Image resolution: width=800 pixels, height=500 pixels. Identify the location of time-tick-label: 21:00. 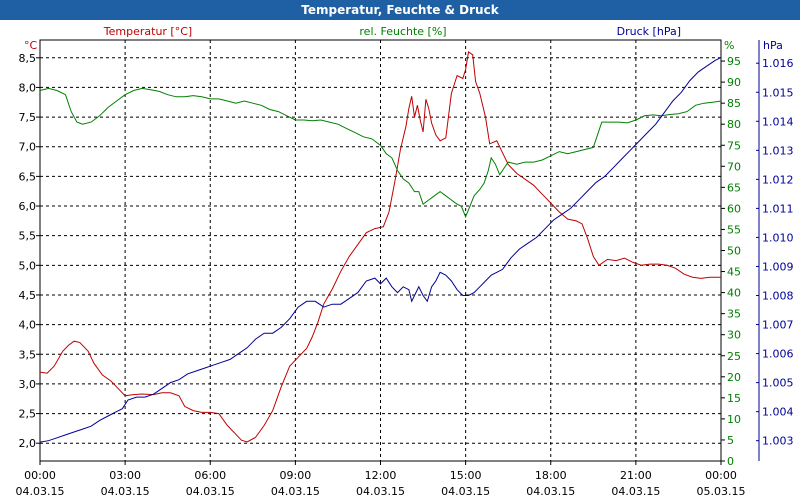
(636, 475).